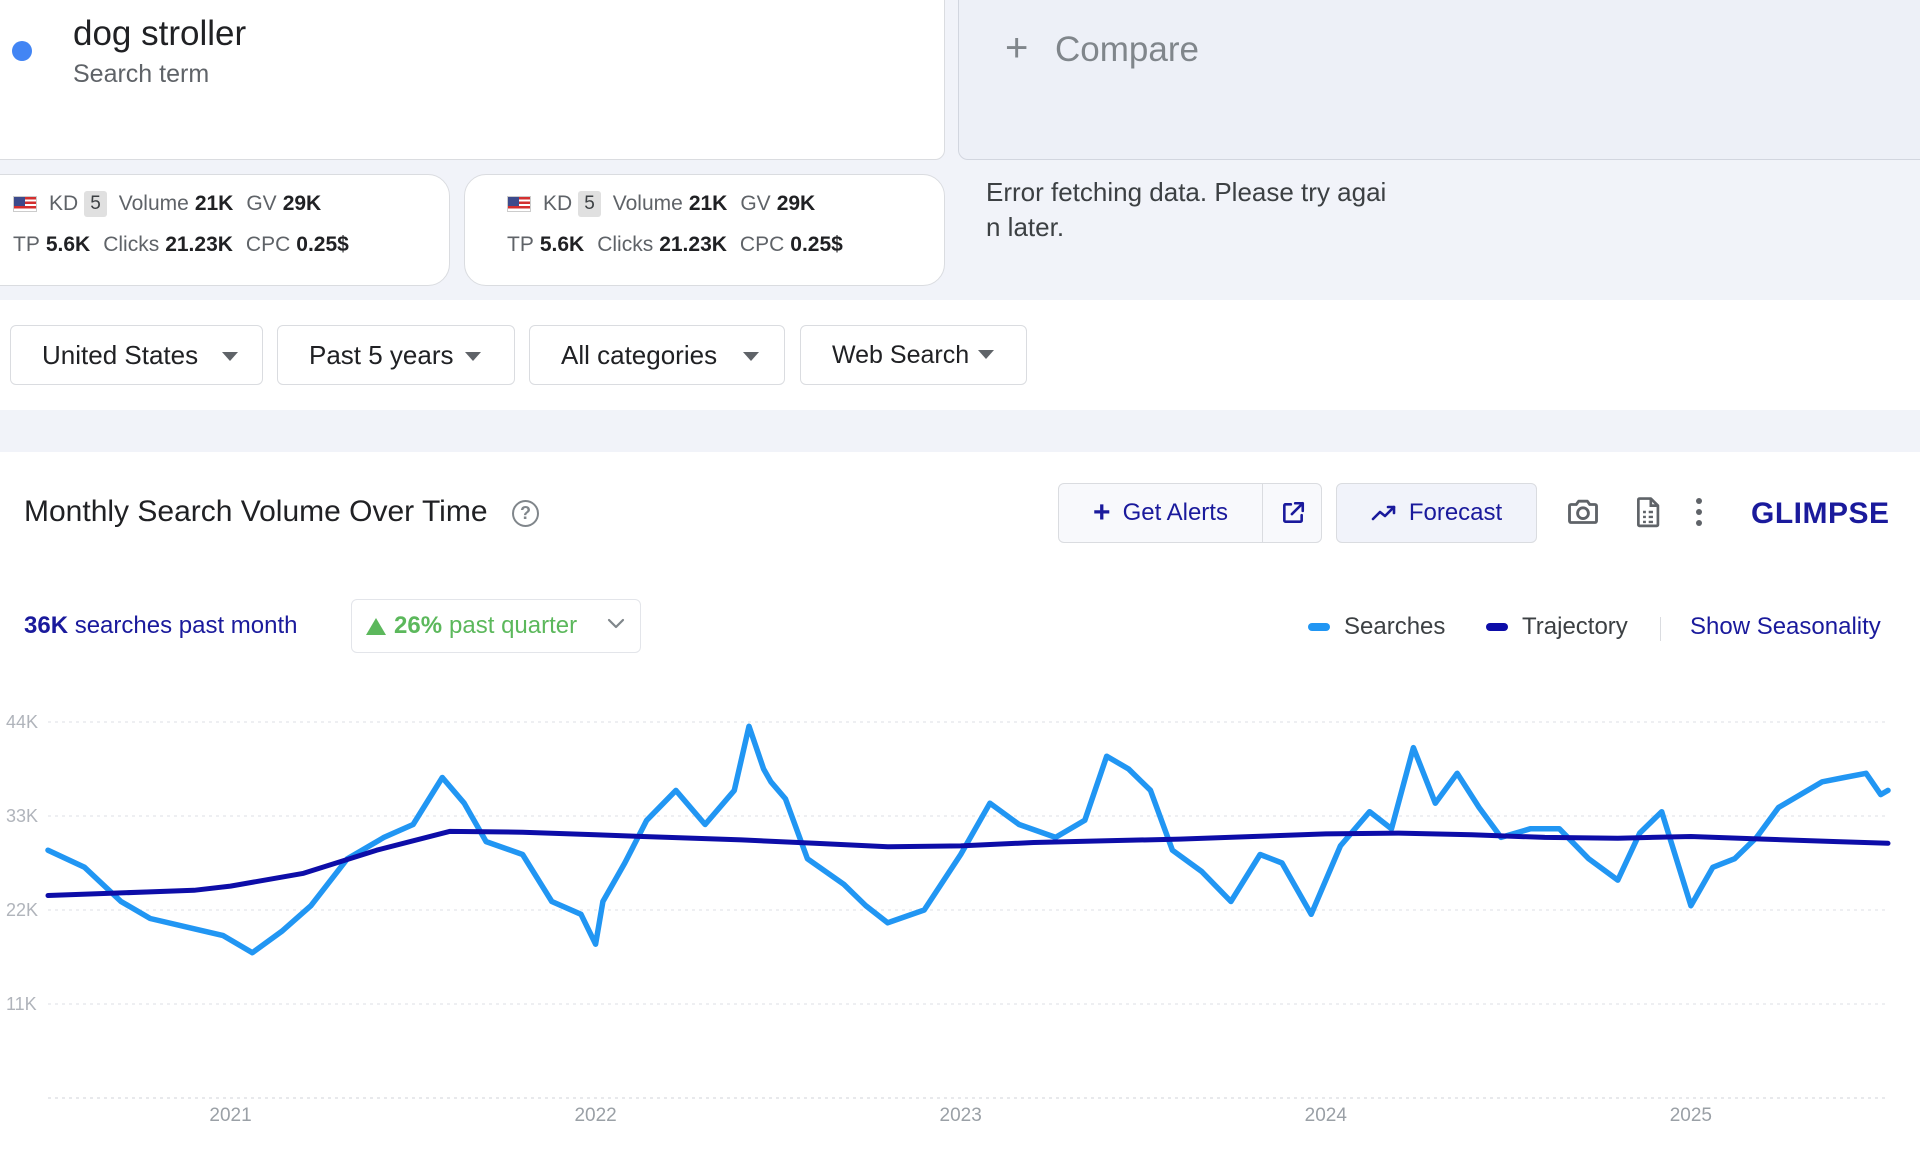 This screenshot has height=1157, width=1920. Describe the element at coordinates (1383, 513) in the screenshot. I see `trend-up-icon` at that location.